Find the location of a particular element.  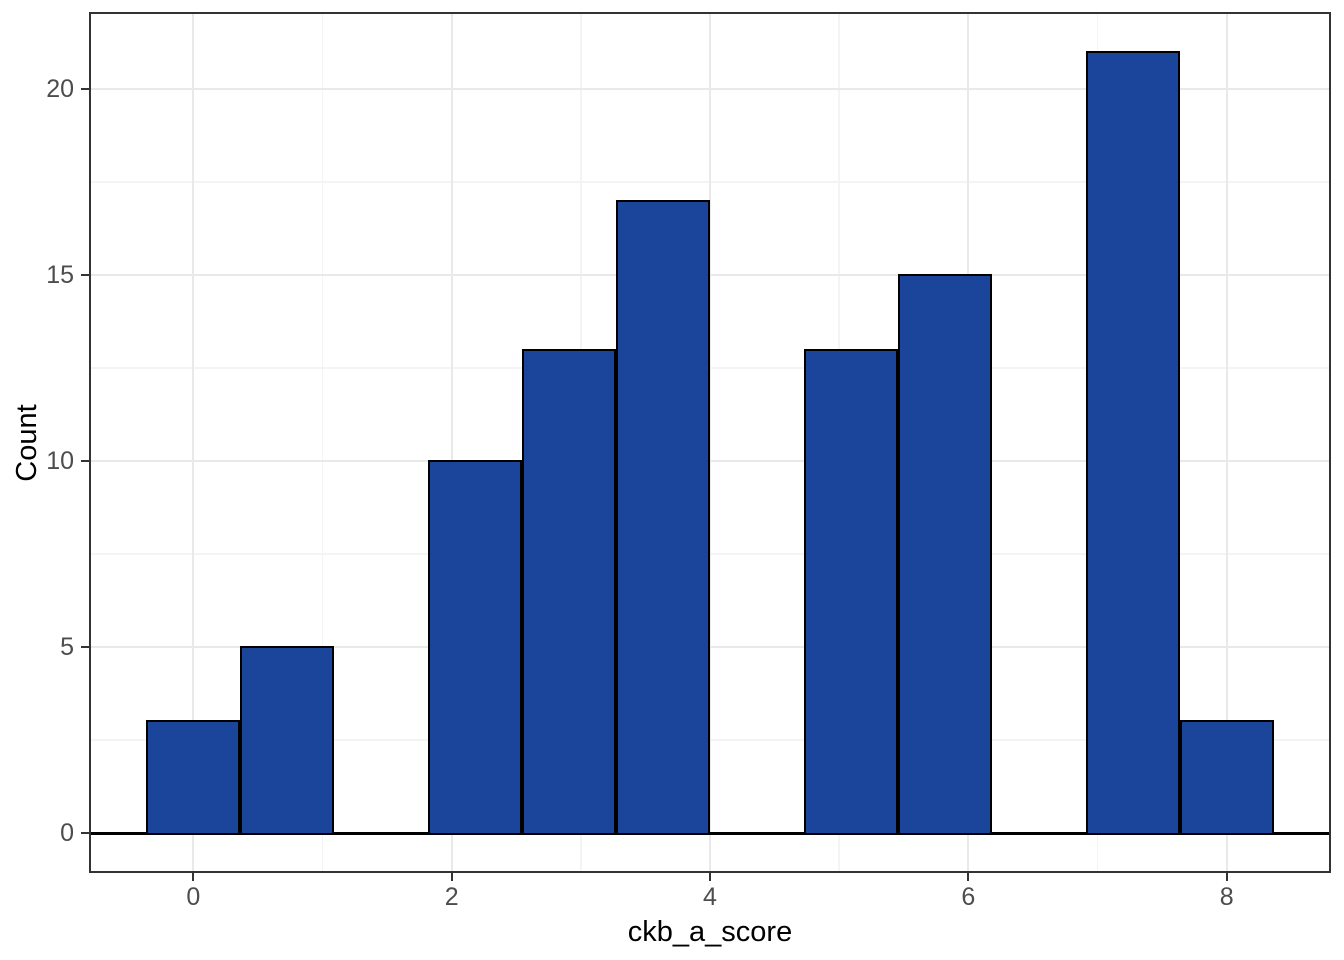

x-tick-label: 2 is located at coordinates (451, 897).